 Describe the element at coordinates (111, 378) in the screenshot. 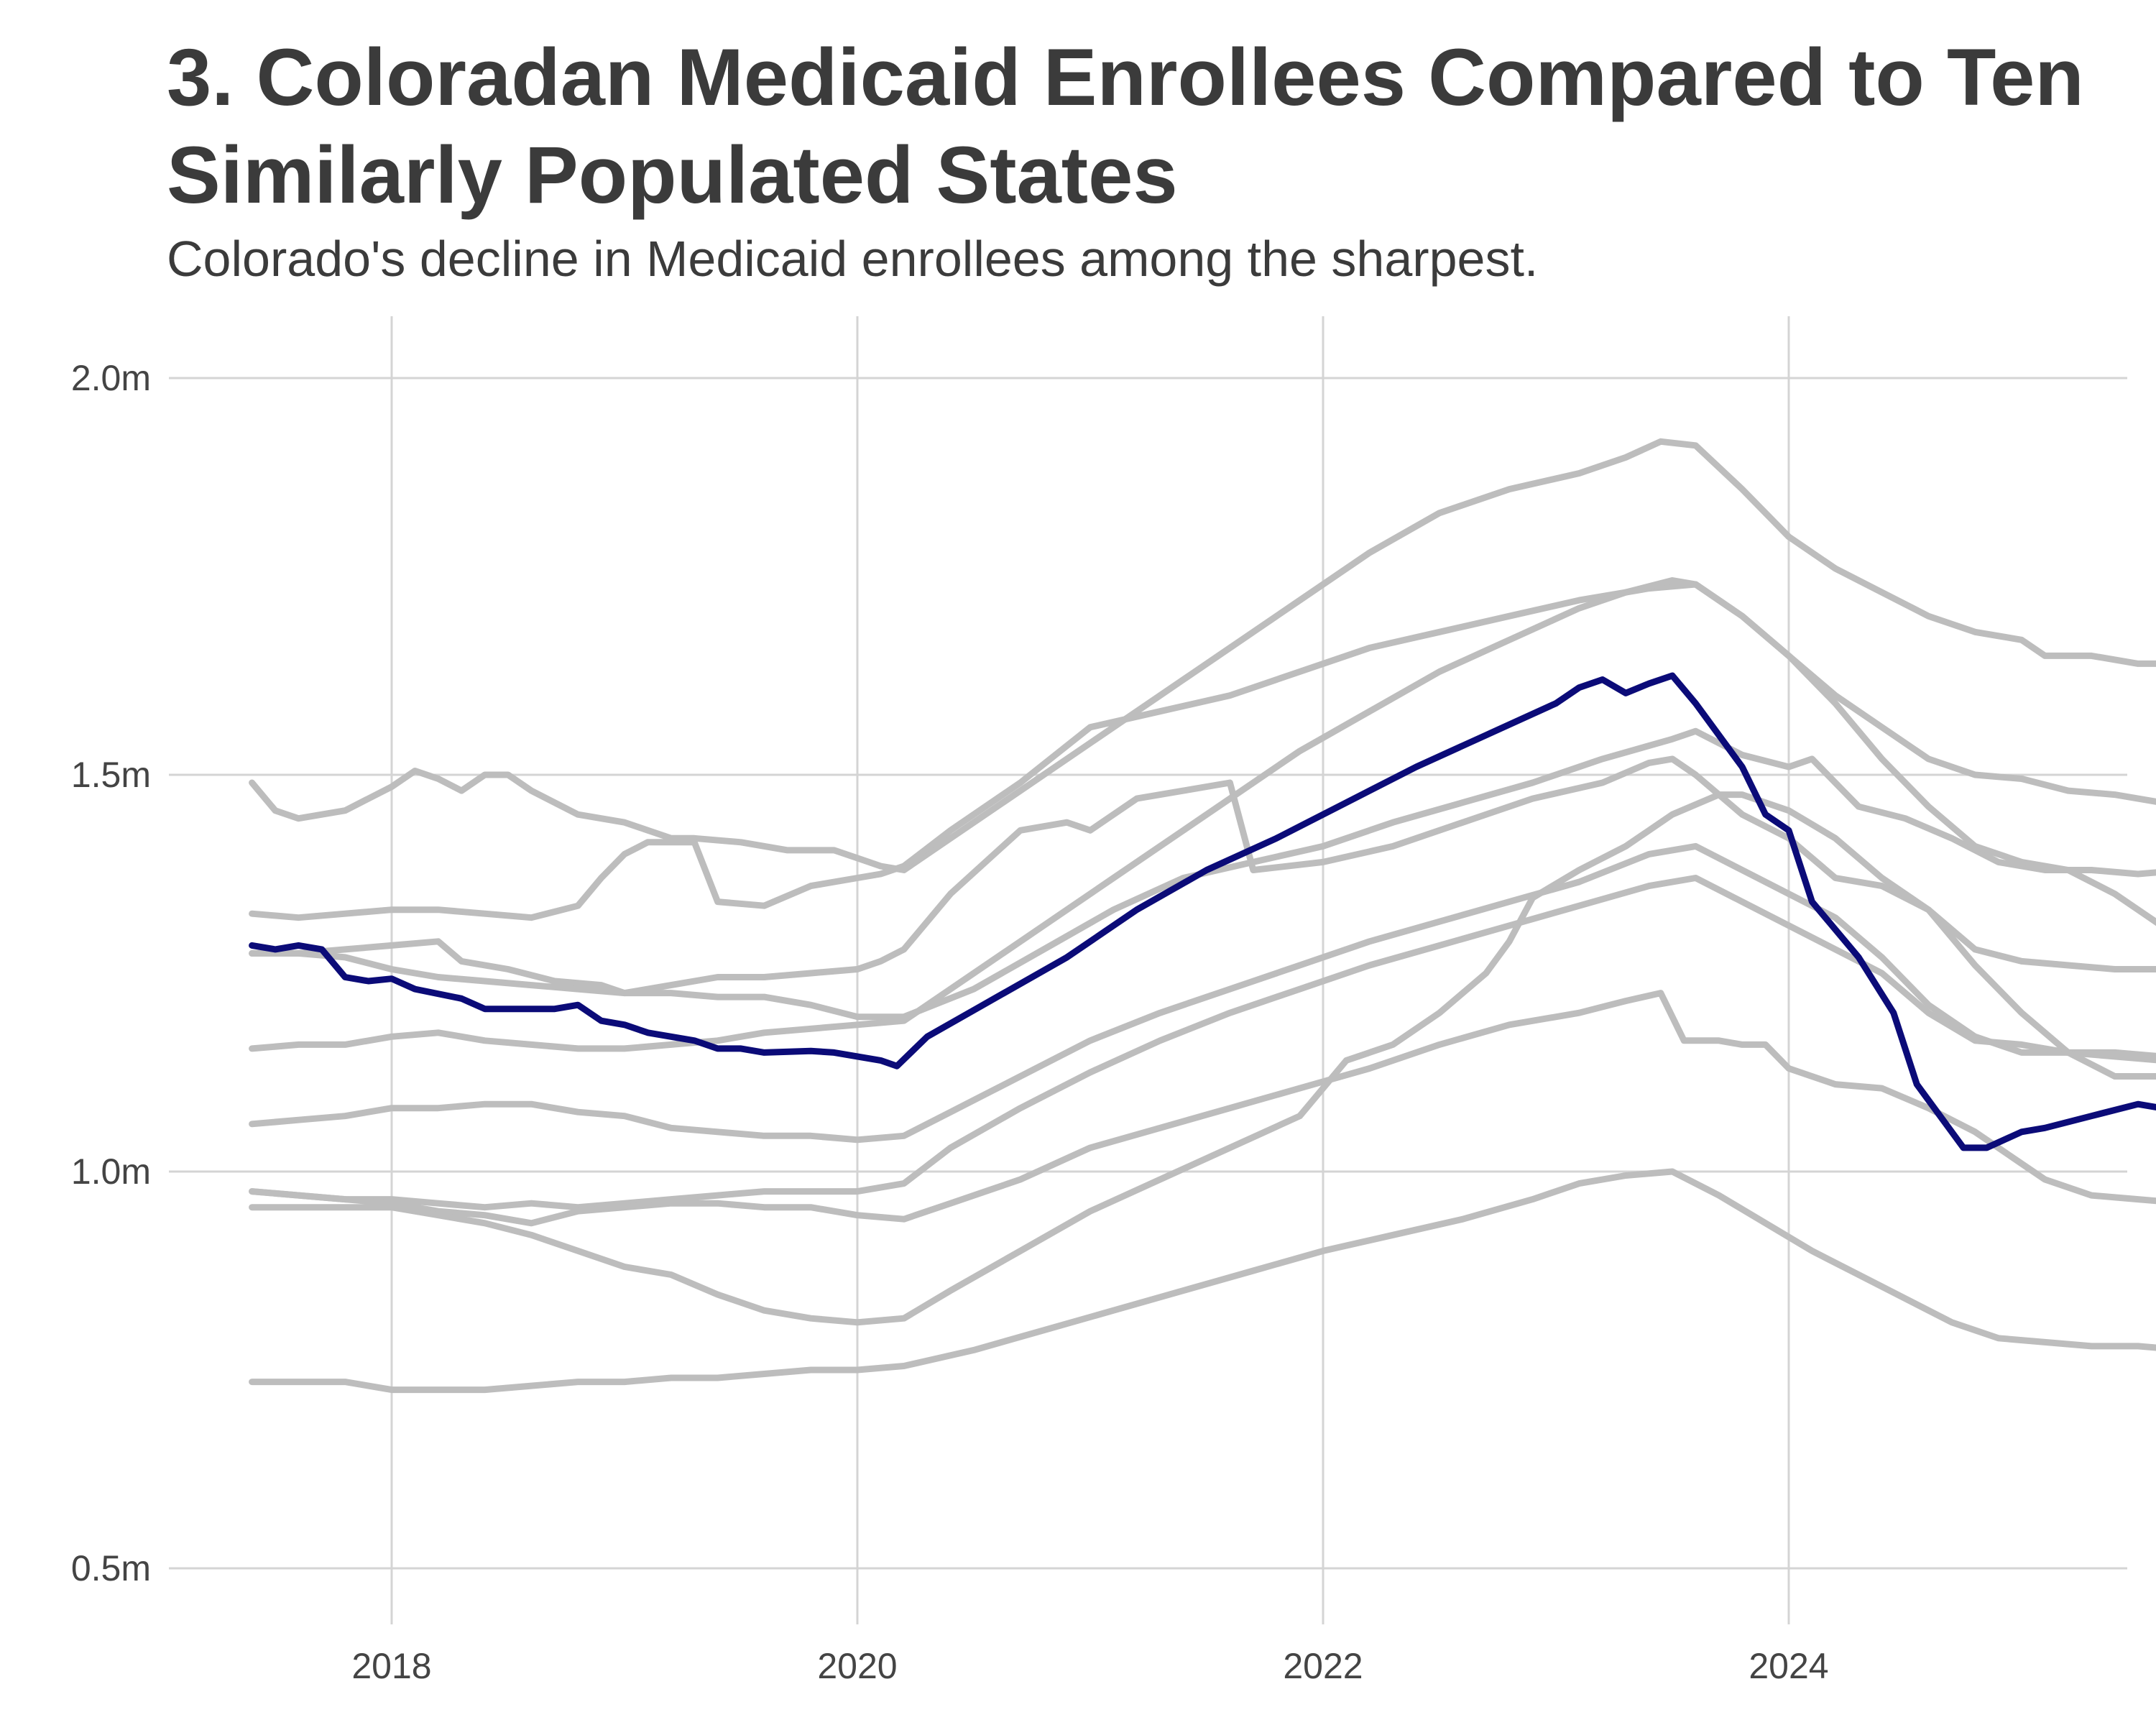

I see `y-tick-label: 2.0m` at that location.